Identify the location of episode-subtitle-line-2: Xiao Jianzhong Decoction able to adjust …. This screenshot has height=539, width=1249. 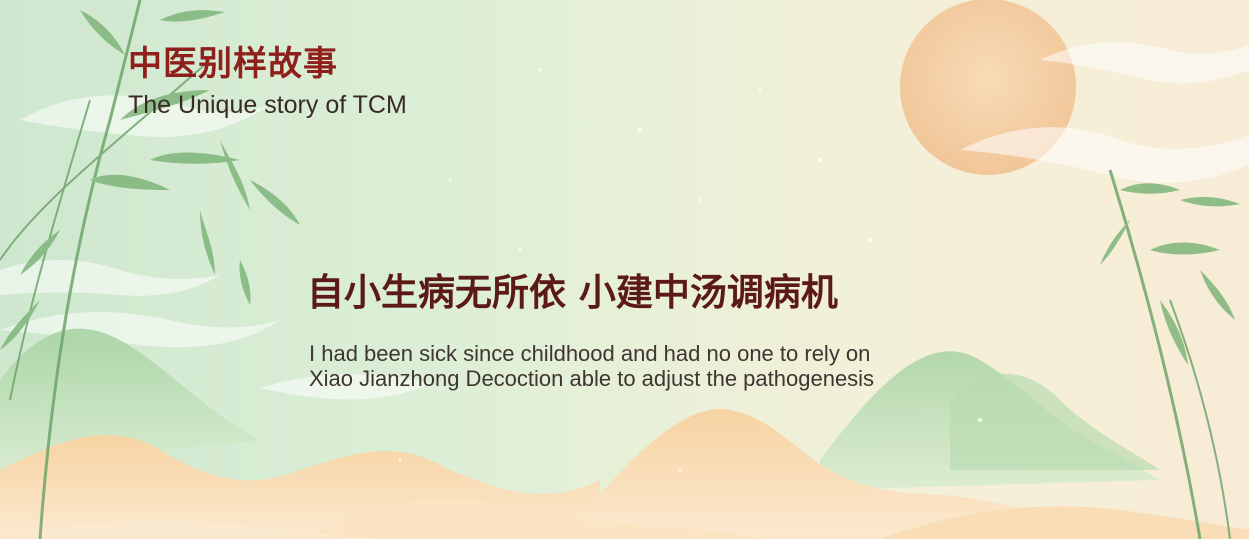
(592, 378).